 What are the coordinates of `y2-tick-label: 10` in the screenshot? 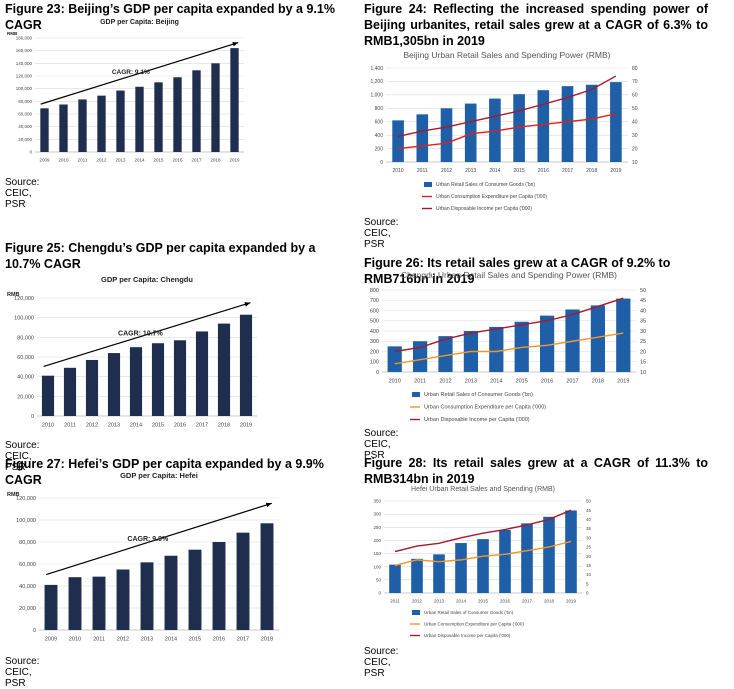 It's located at (635, 163).